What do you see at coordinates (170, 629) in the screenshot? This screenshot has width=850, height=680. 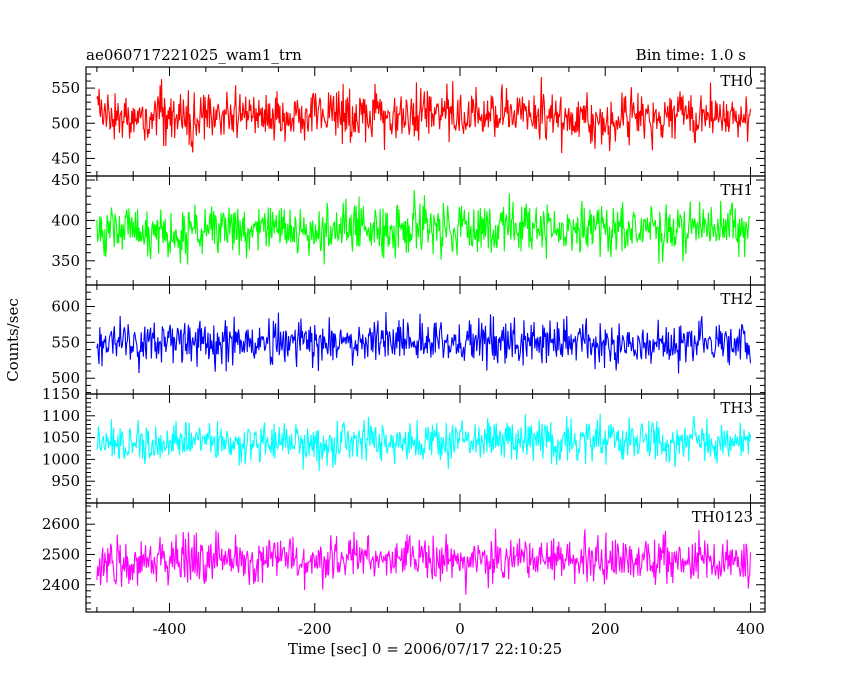 I see `x-tick-label: -400` at bounding box center [170, 629].